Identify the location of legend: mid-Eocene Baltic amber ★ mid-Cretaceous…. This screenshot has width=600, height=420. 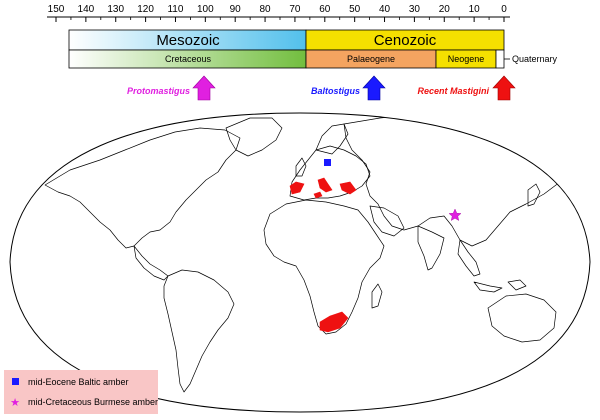
(81, 392).